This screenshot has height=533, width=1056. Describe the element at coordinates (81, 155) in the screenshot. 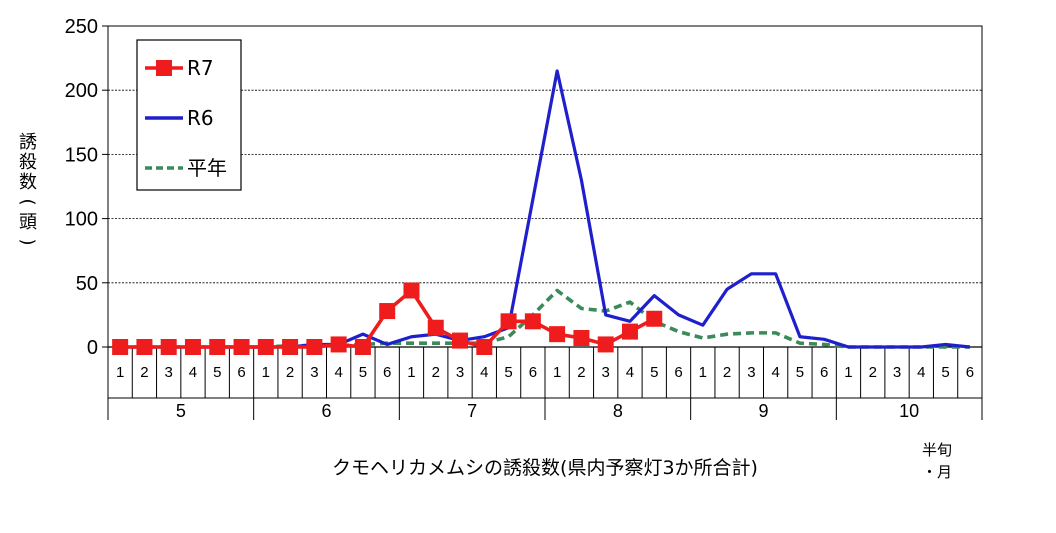

I see `y-tick-label: 150` at that location.